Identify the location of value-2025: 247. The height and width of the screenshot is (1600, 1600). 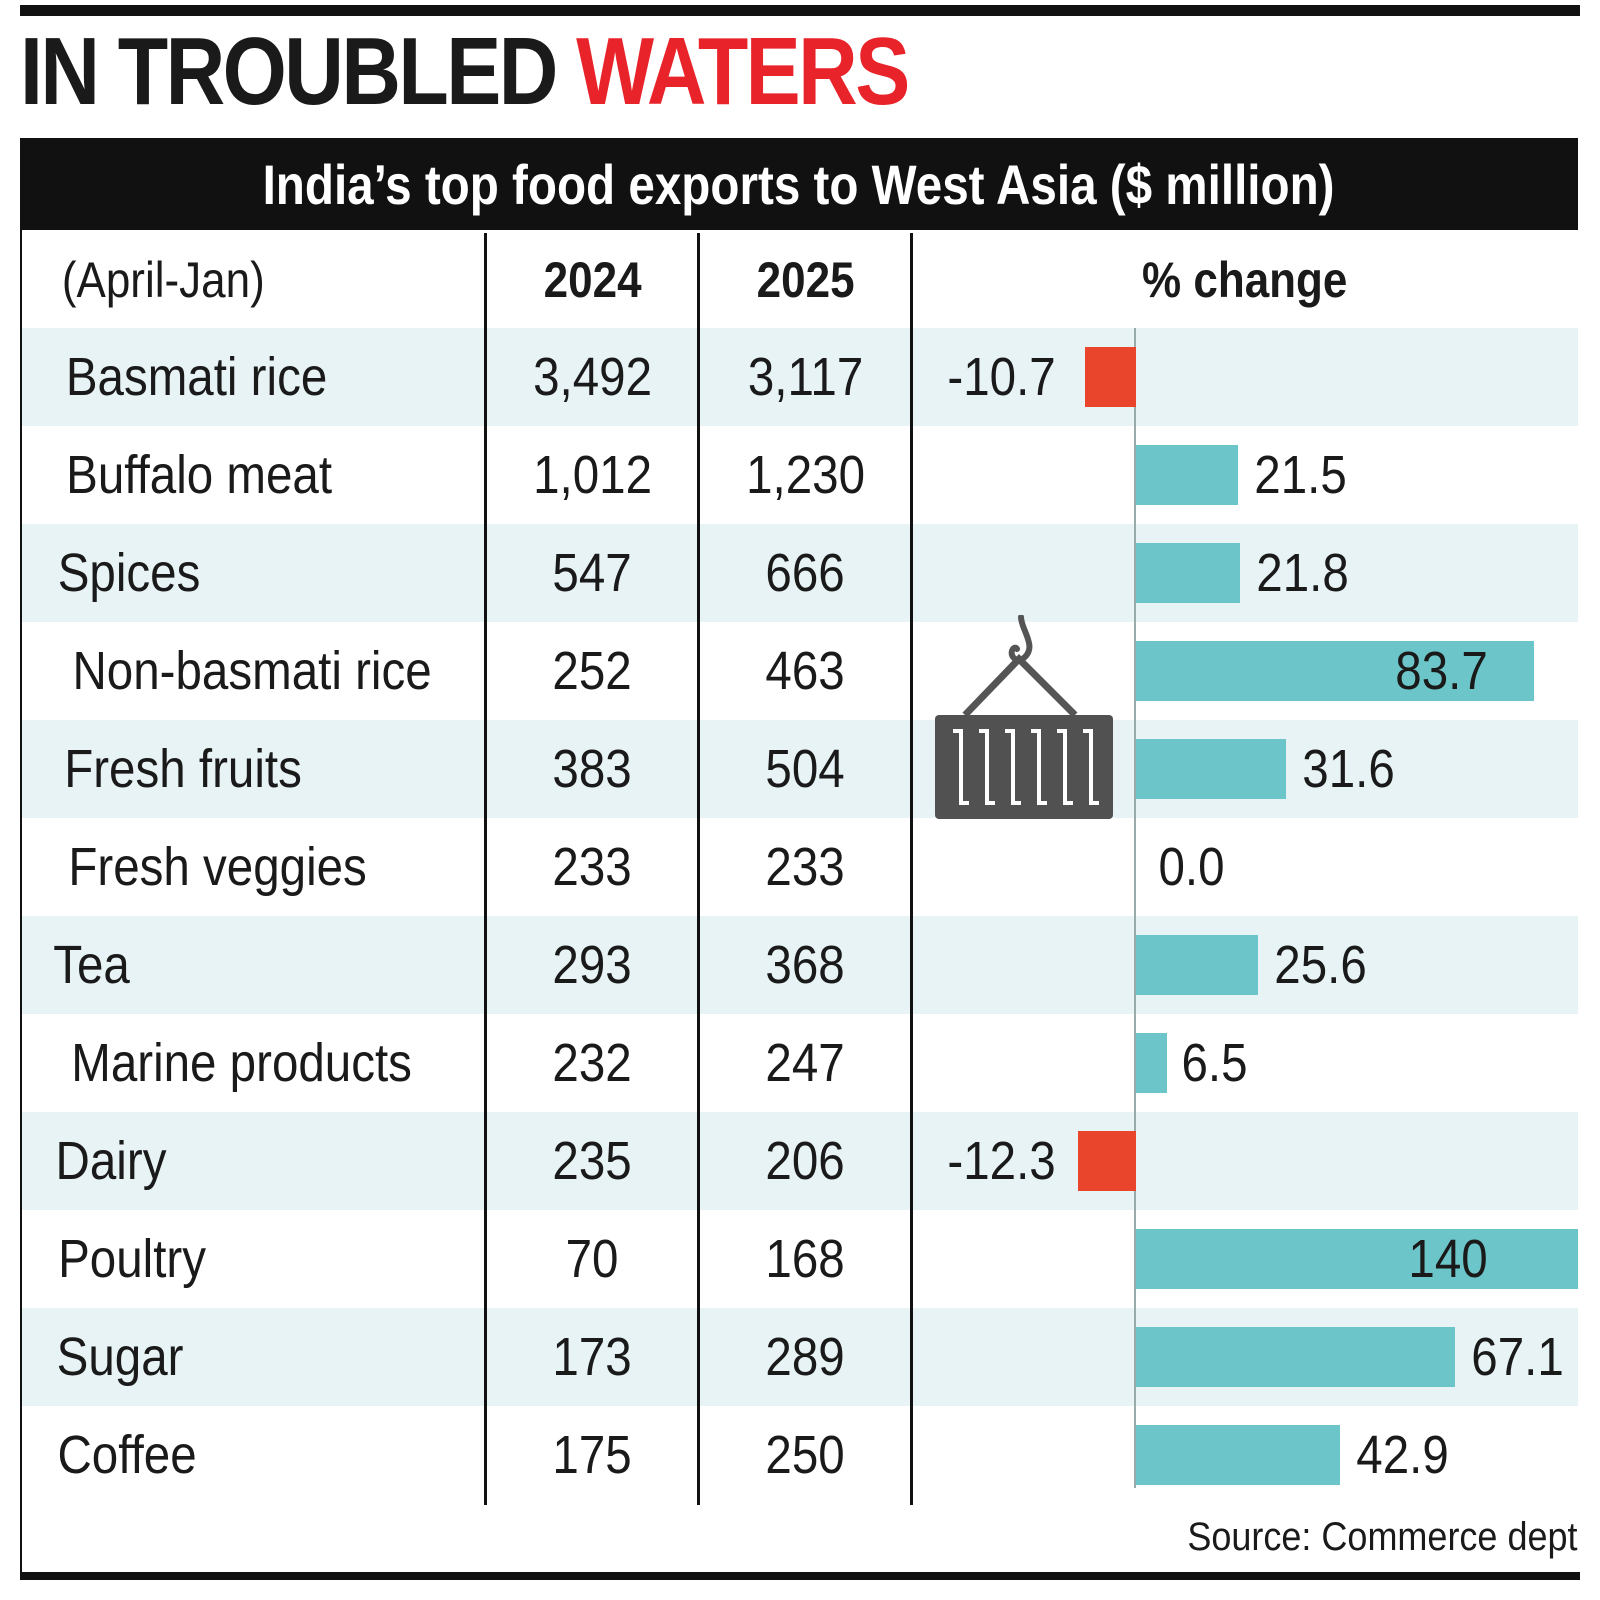
(805, 1063).